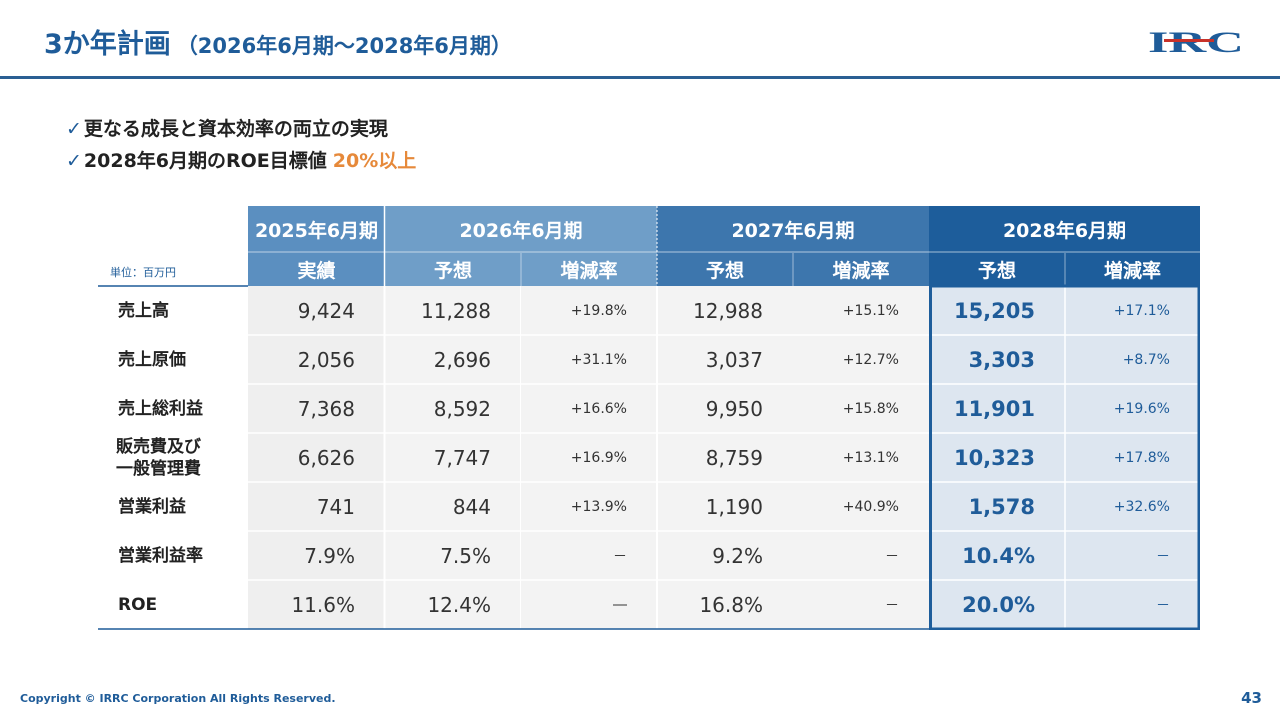 This screenshot has height=720, width=1280. What do you see at coordinates (152, 359) in the screenshot?
I see `row-label-cost-of-sales: 売上原価` at bounding box center [152, 359].